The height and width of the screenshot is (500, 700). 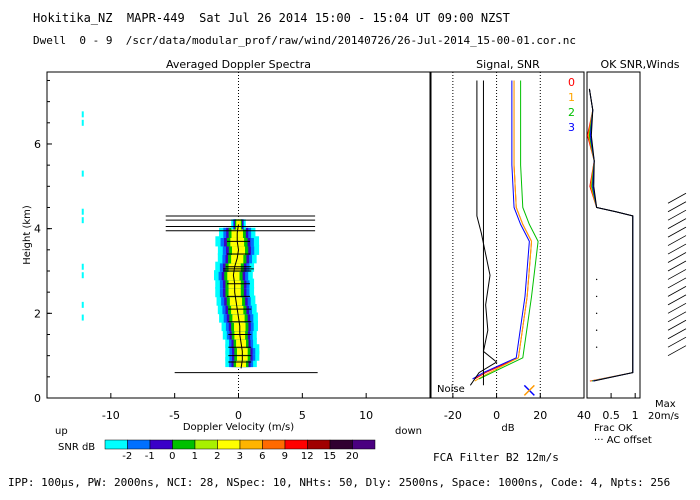 What do you see at coordinates (37, 144) in the screenshot?
I see `spectra-ytick-label: 6` at bounding box center [37, 144].